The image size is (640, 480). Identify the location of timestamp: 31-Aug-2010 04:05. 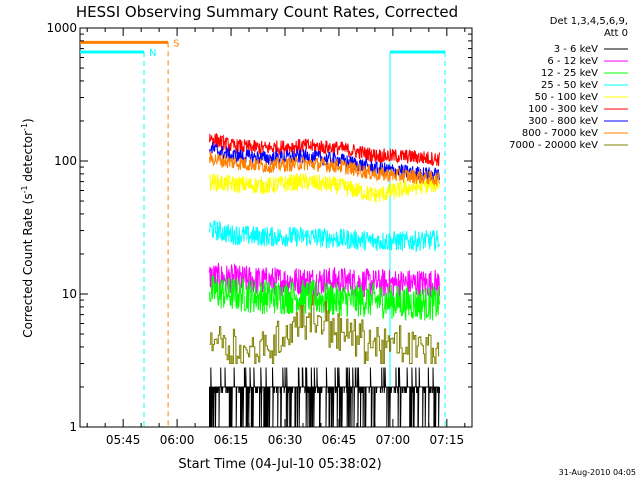
(597, 472).